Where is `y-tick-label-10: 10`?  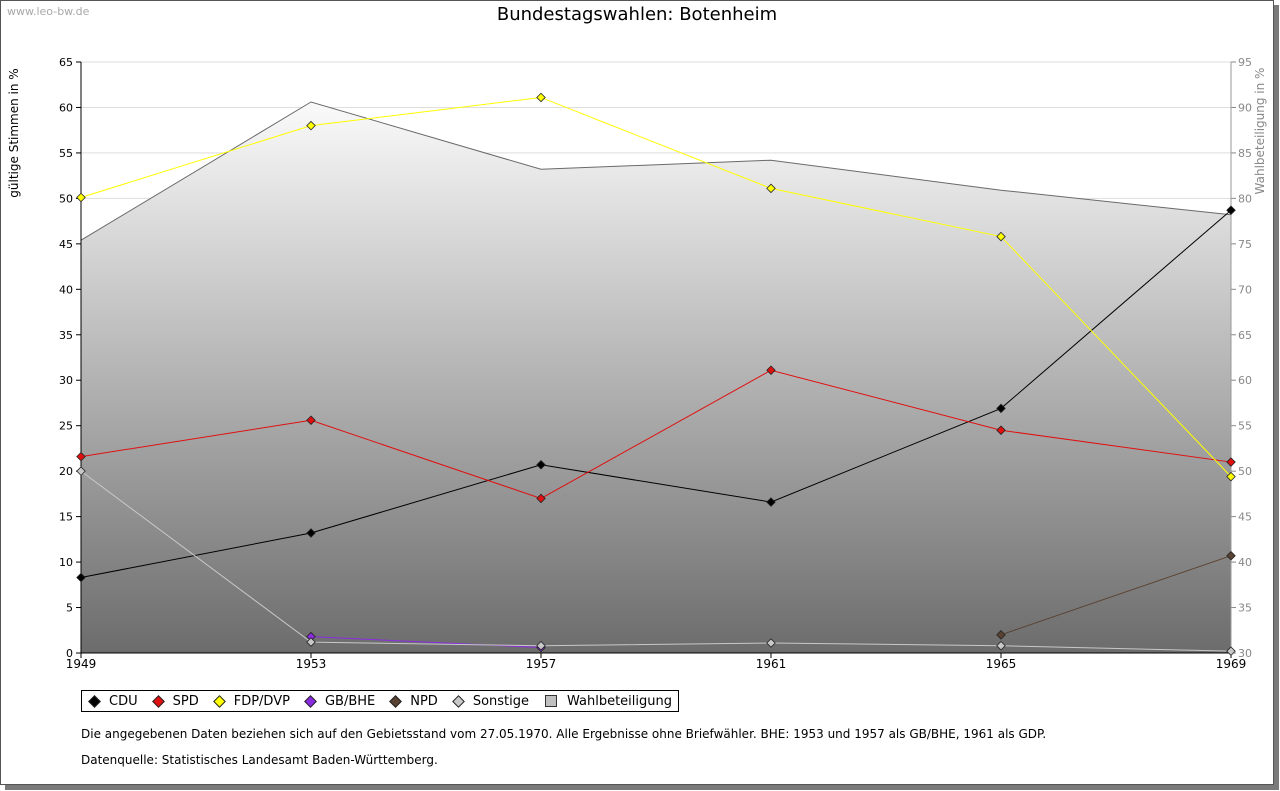
y-tick-label-10: 10 is located at coordinates (66, 562).